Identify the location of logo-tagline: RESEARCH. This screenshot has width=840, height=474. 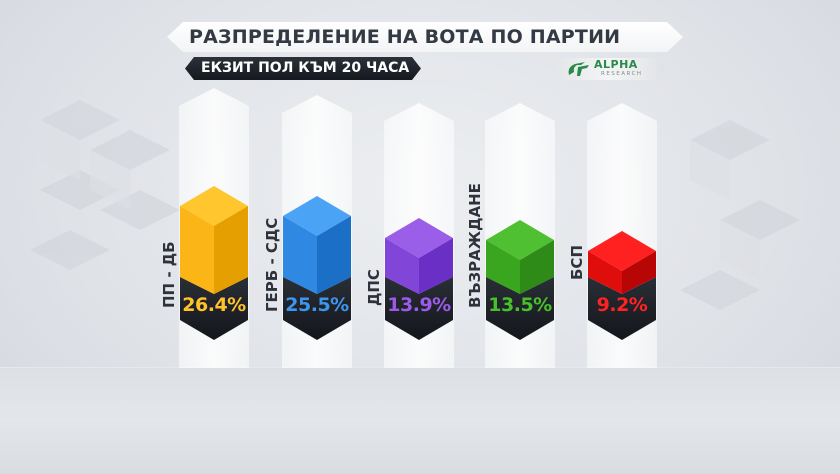
(622, 74).